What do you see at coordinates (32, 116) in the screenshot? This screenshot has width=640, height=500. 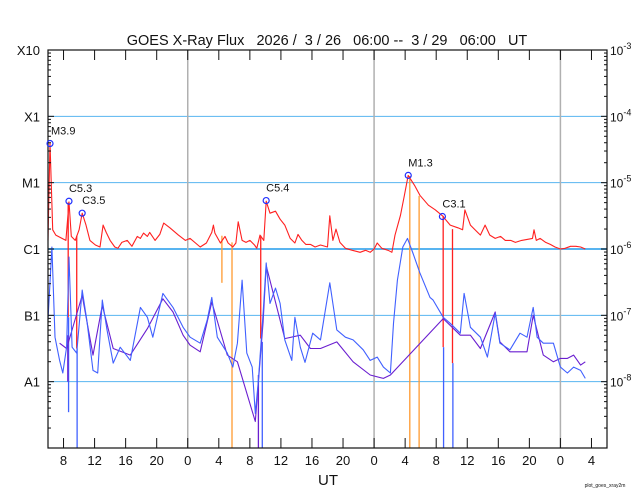 I see `y-label-left: X1` at bounding box center [32, 116].